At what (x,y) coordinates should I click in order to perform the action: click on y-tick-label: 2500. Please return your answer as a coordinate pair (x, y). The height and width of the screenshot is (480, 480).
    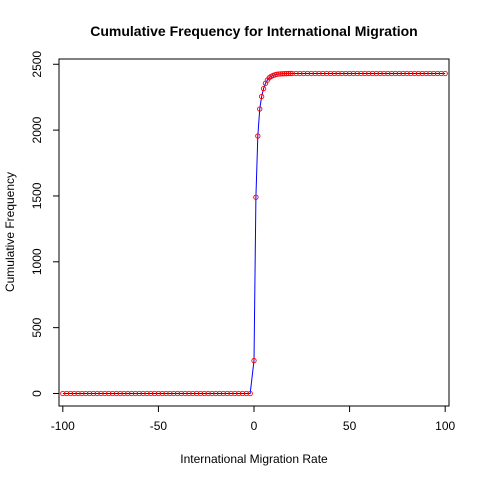
    Looking at the image, I should click on (37, 64).